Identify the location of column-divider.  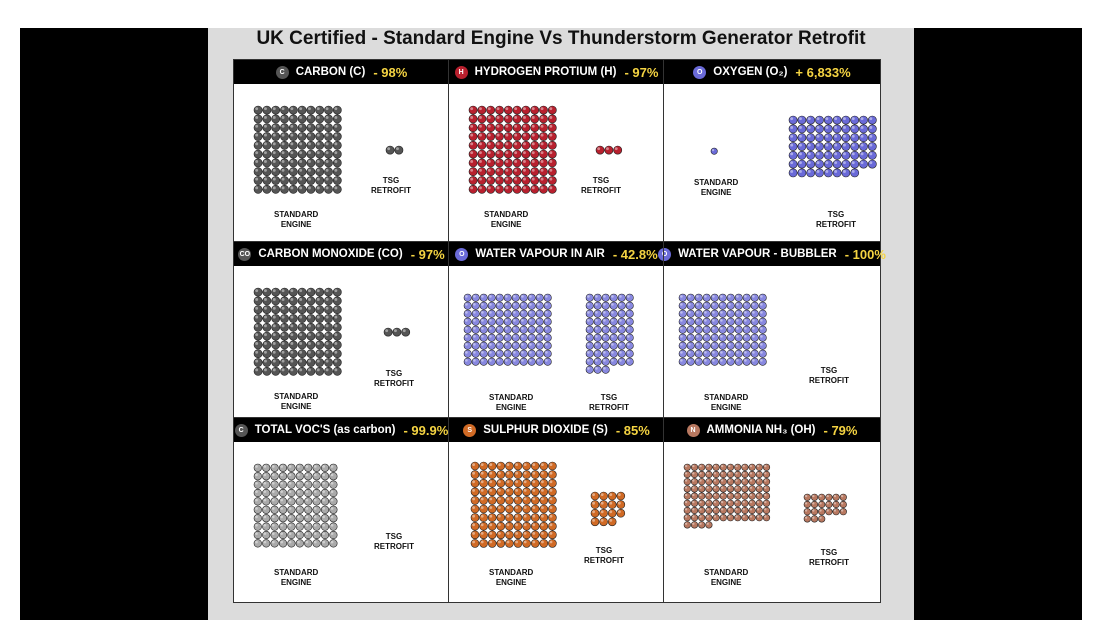
(663, 331).